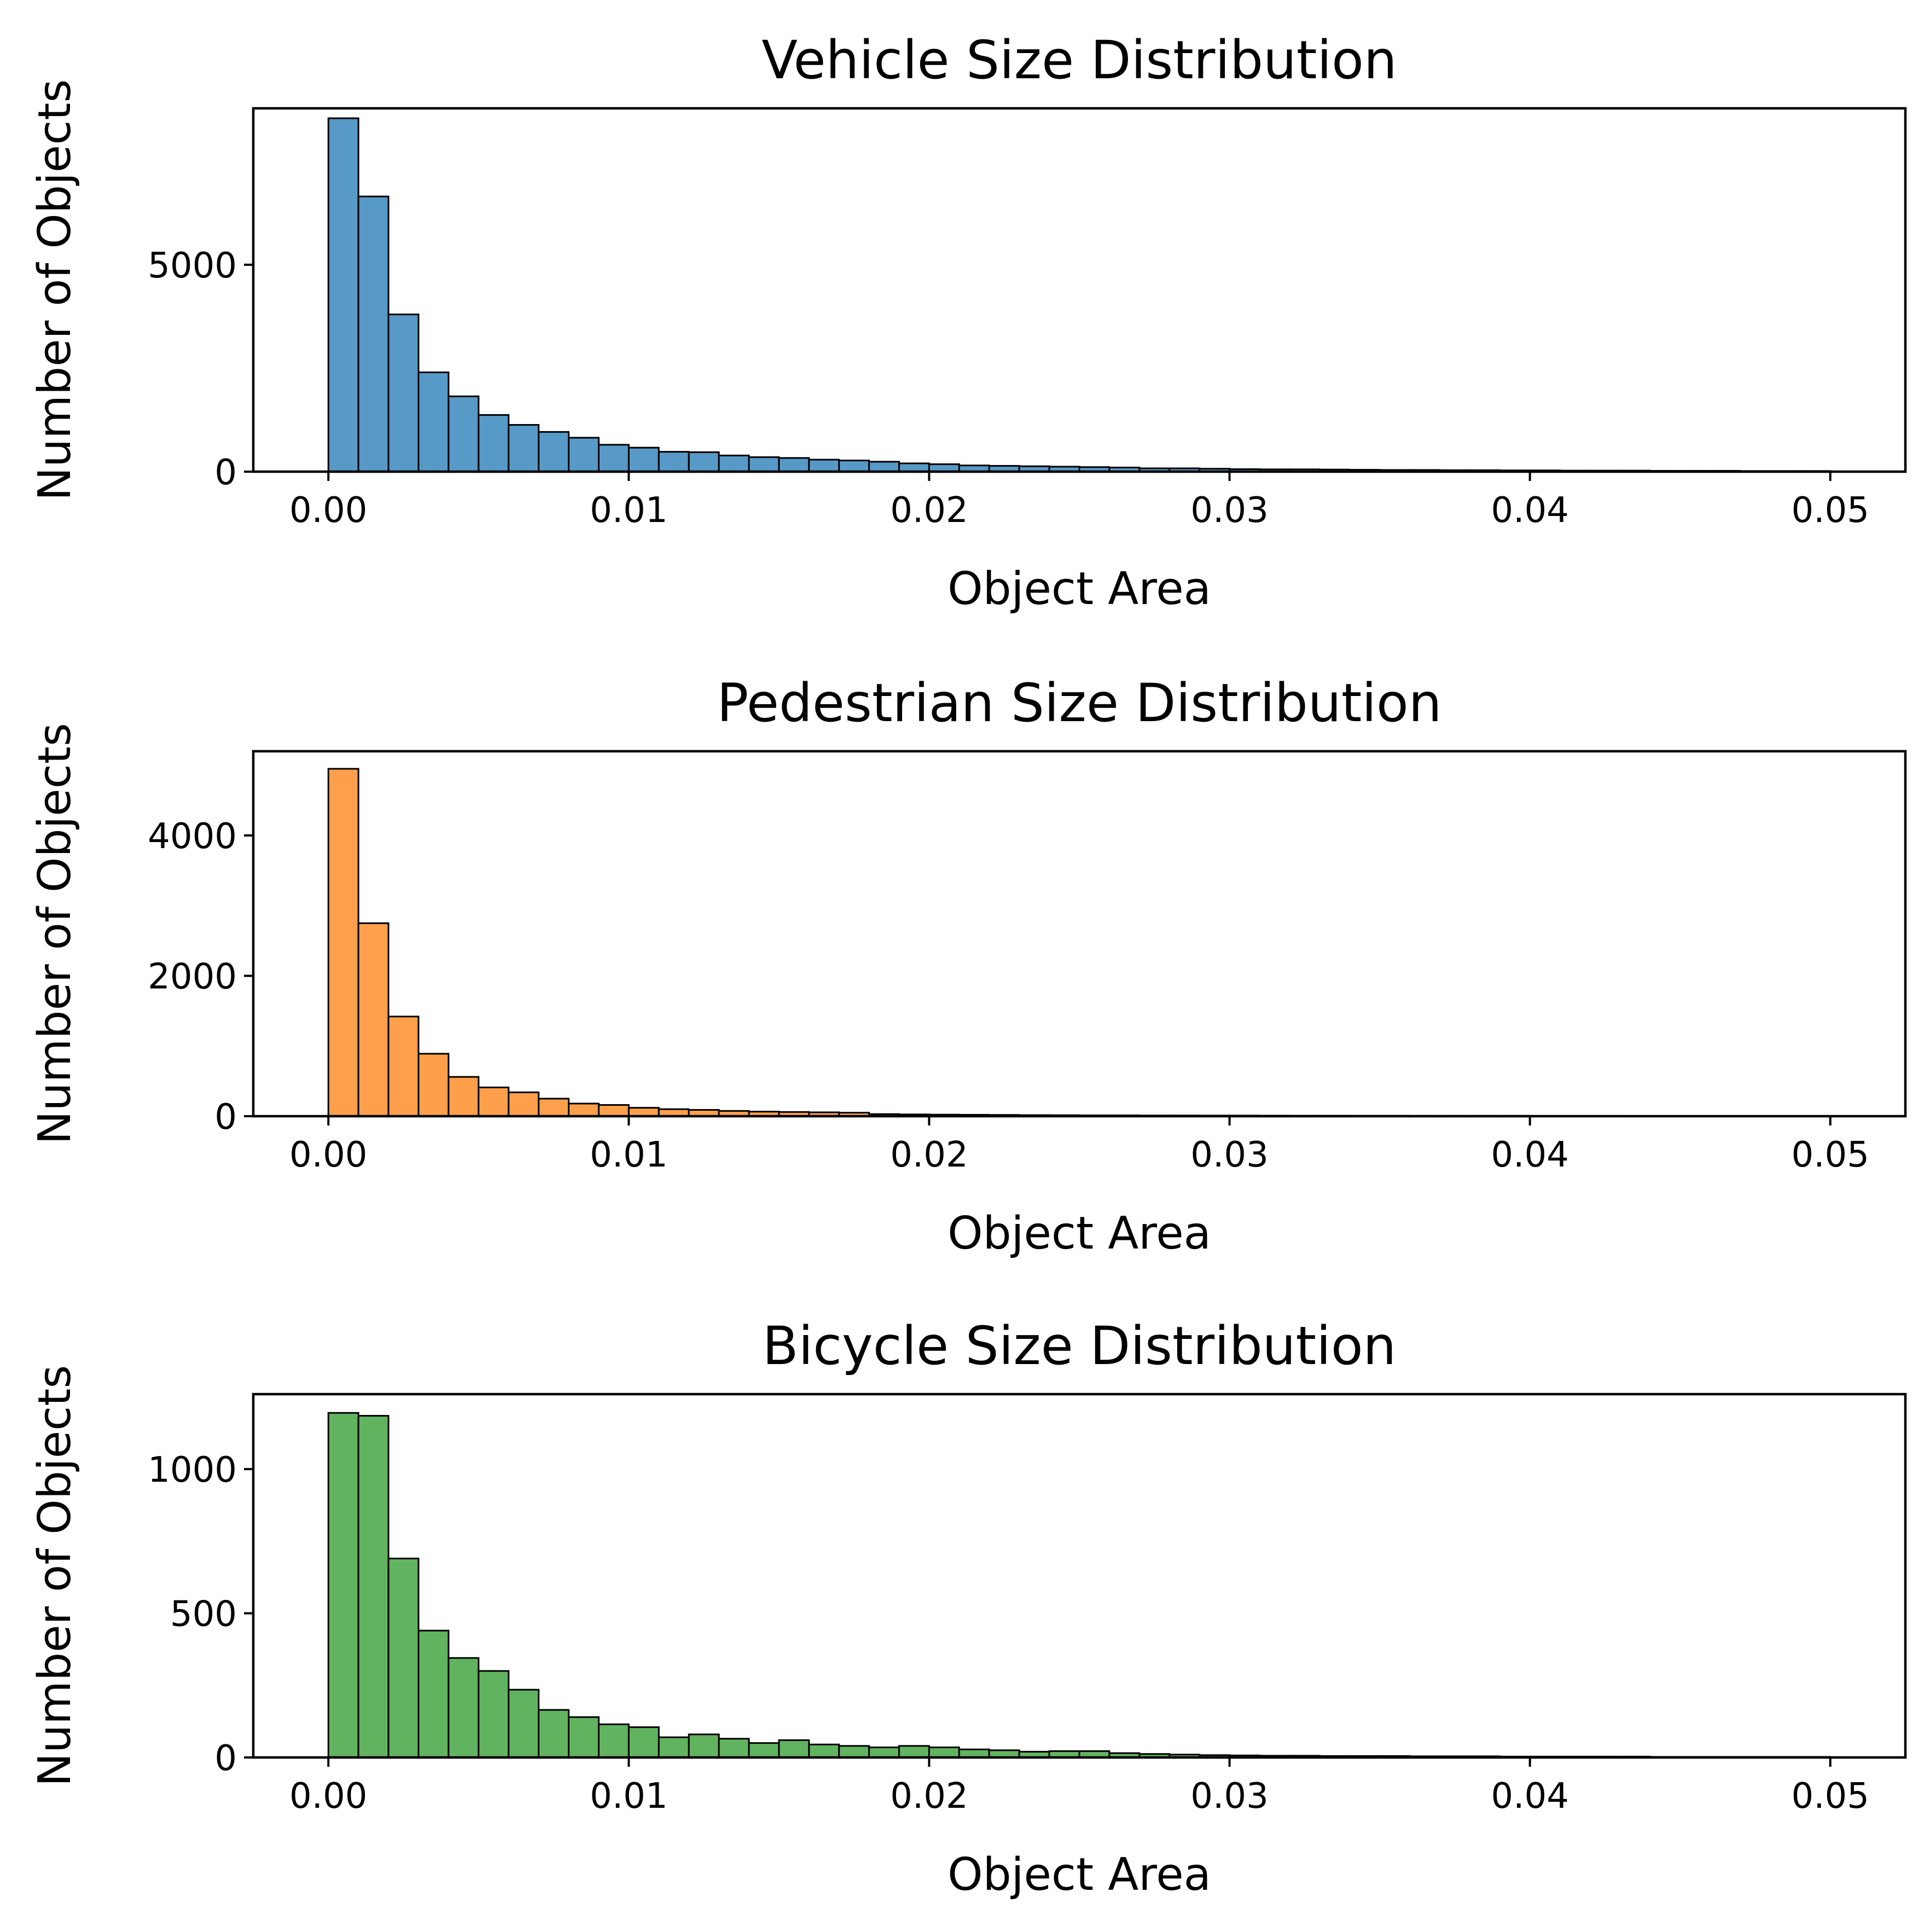 This screenshot has width=1930, height=1932. I want to click on chart-title: Bicycle Size Distribution, so click(1080, 1346).